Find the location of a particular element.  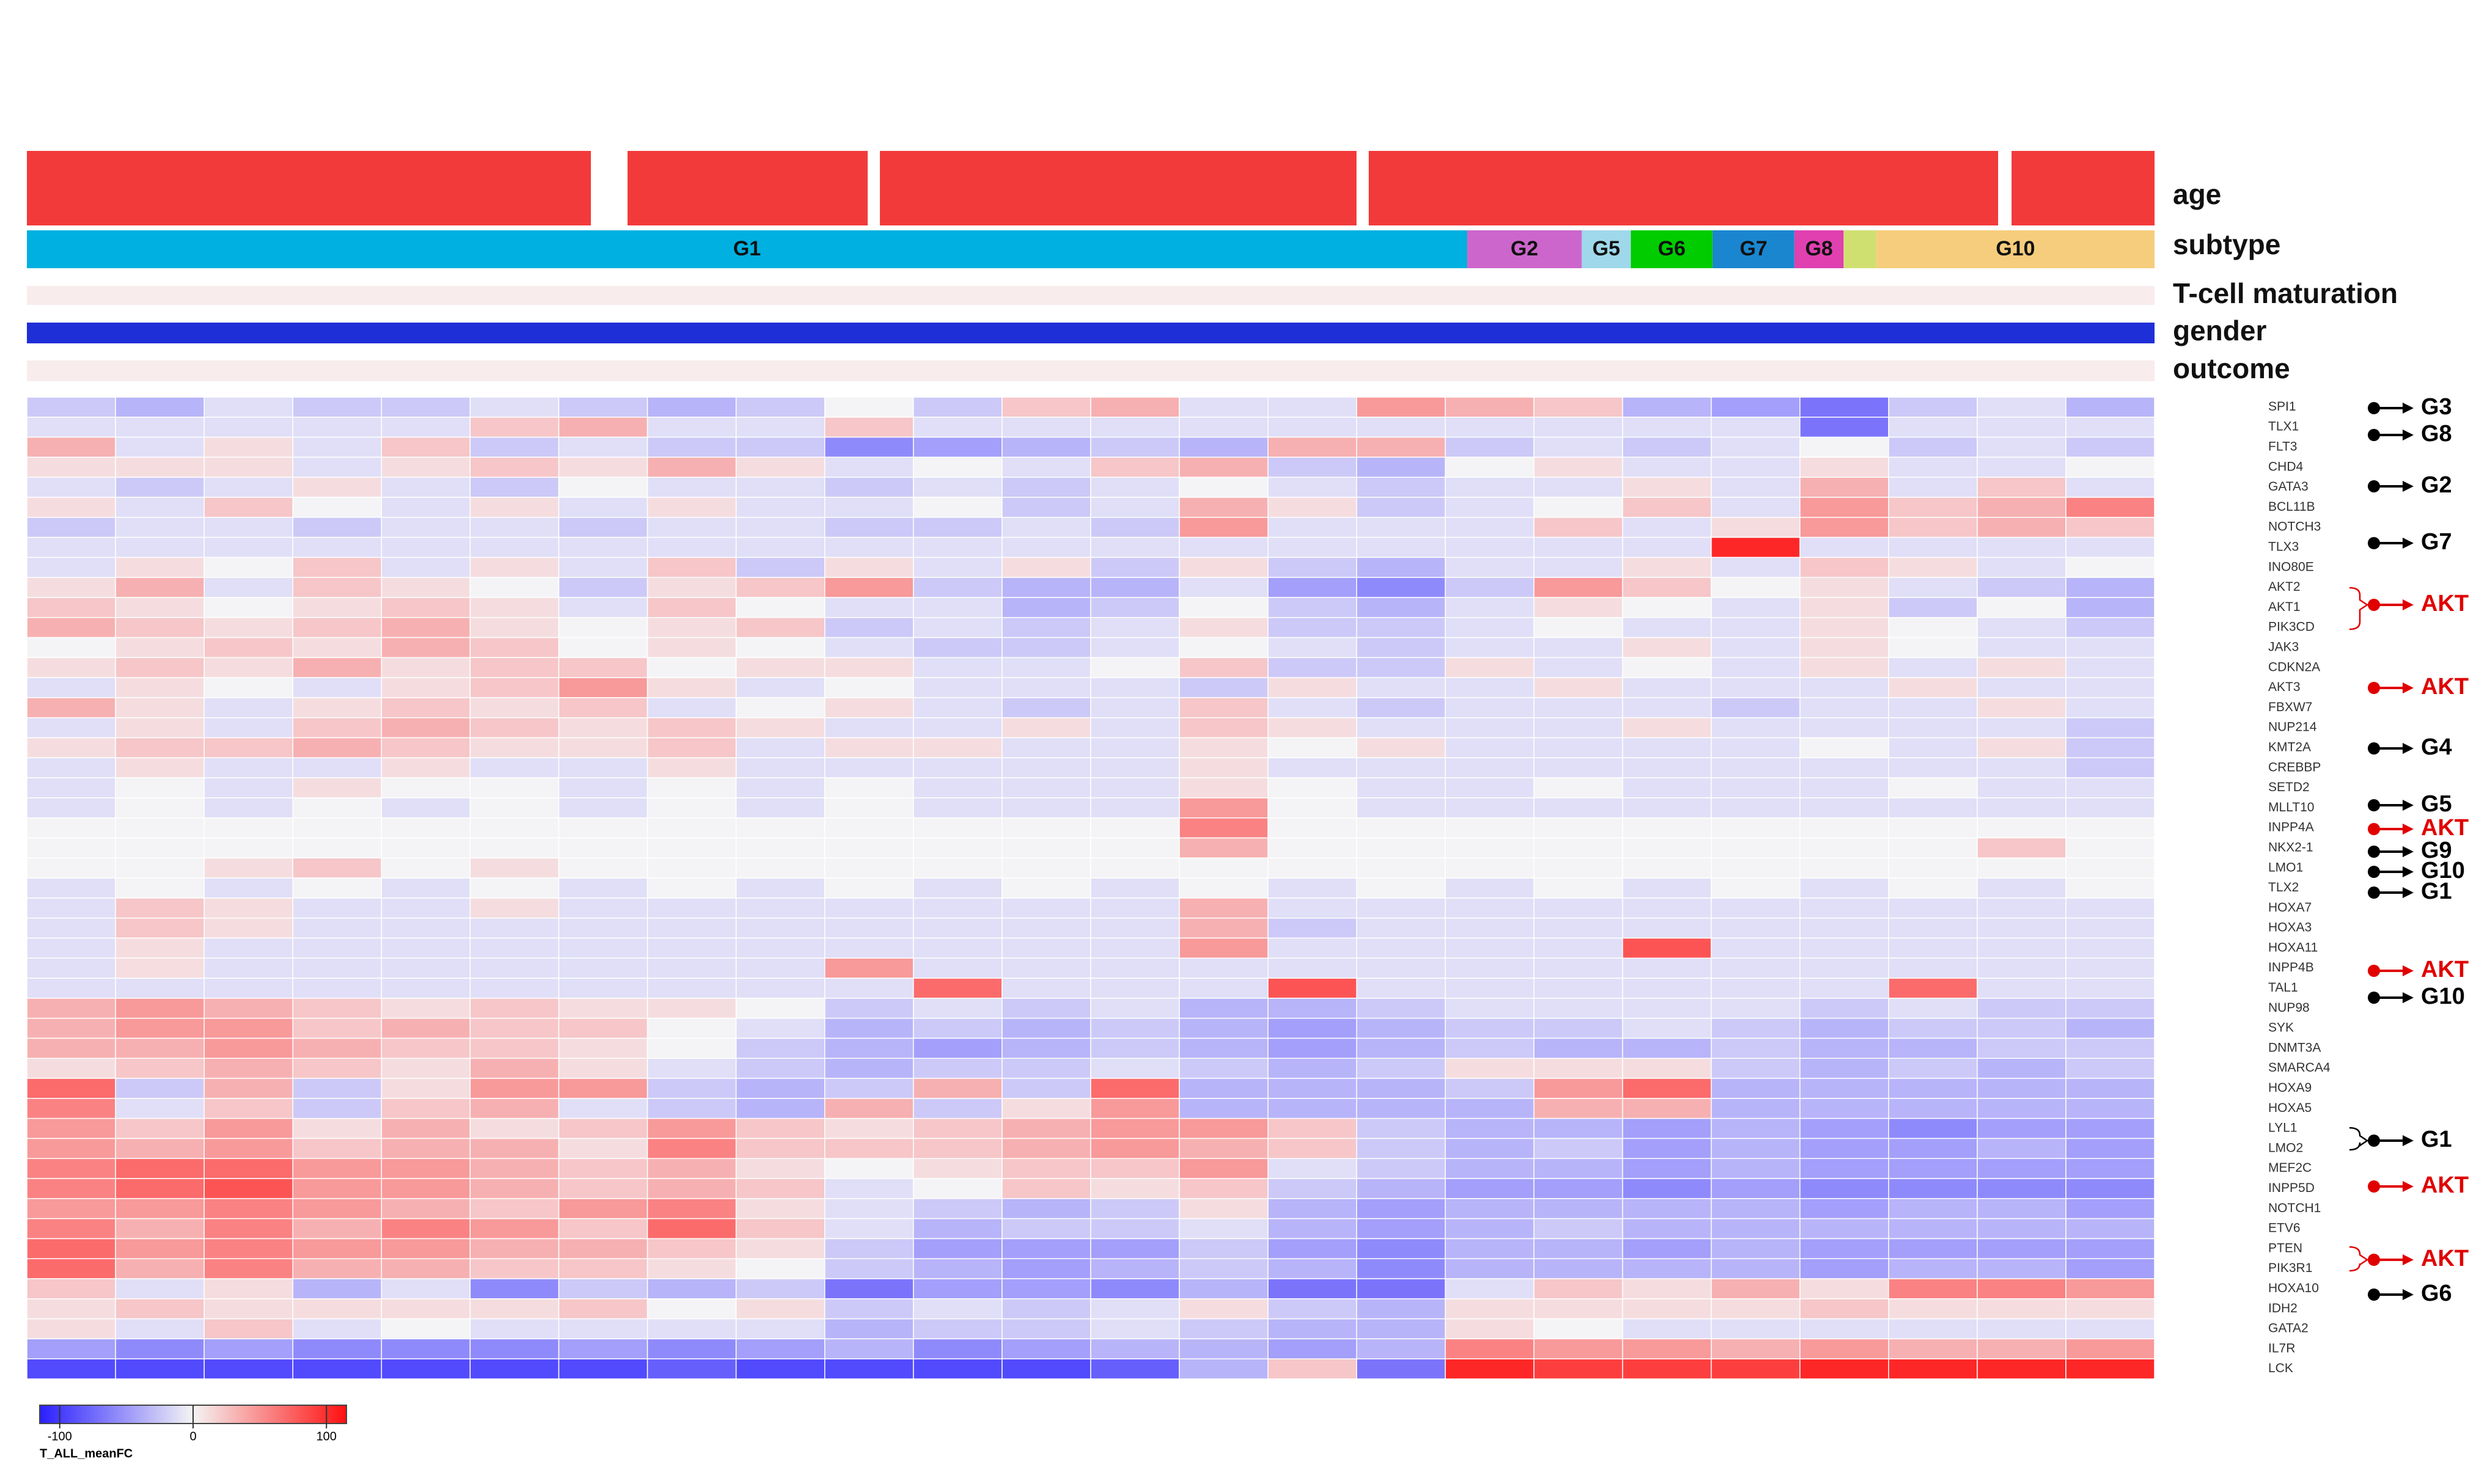

colorbar-label: T_ALL_meanFC is located at coordinates (86, 1453).